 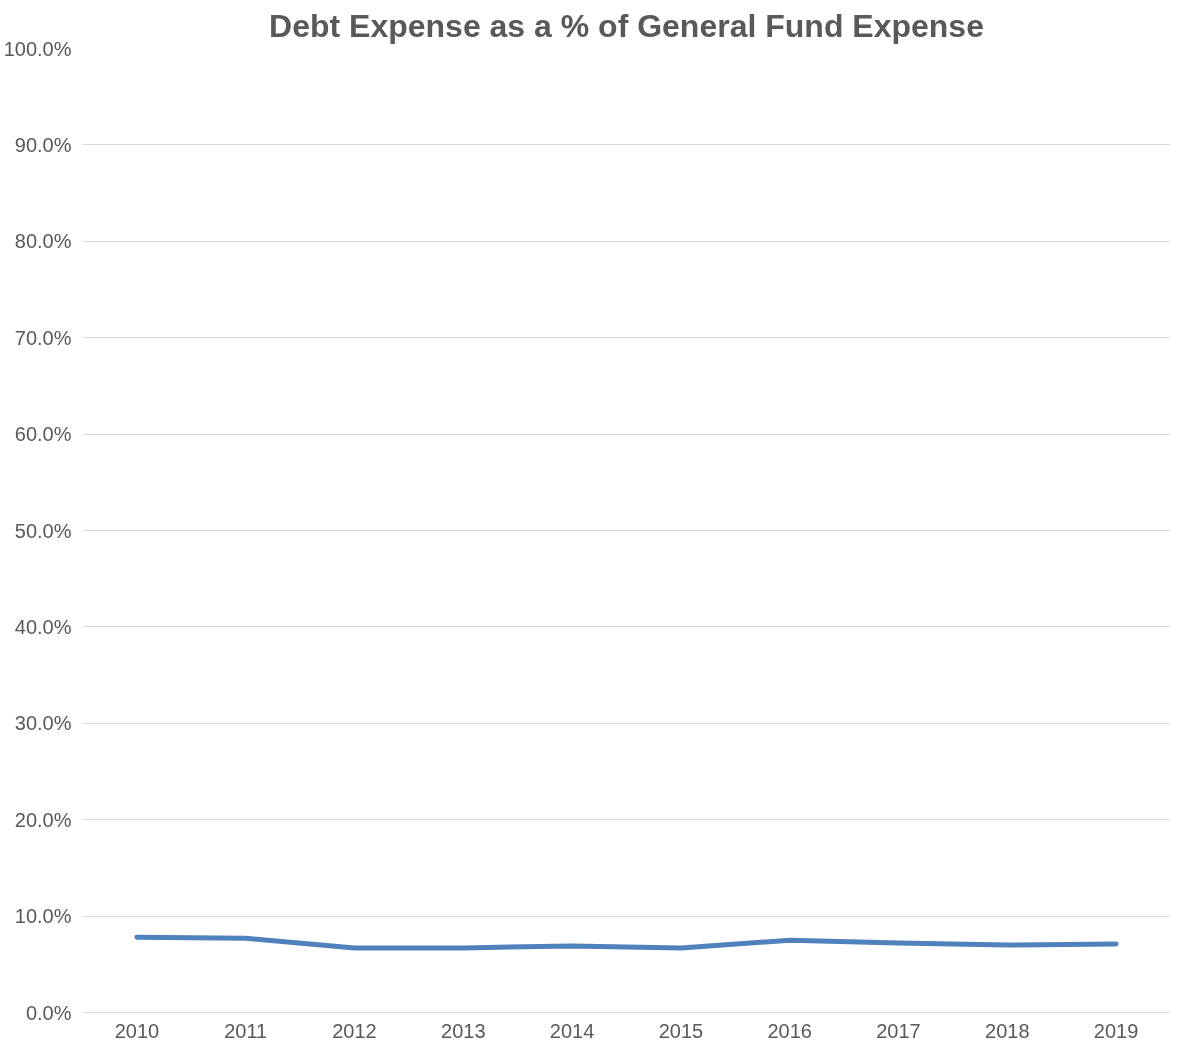 I want to click on x-tick-label: 2019, so click(x=1116, y=1030).